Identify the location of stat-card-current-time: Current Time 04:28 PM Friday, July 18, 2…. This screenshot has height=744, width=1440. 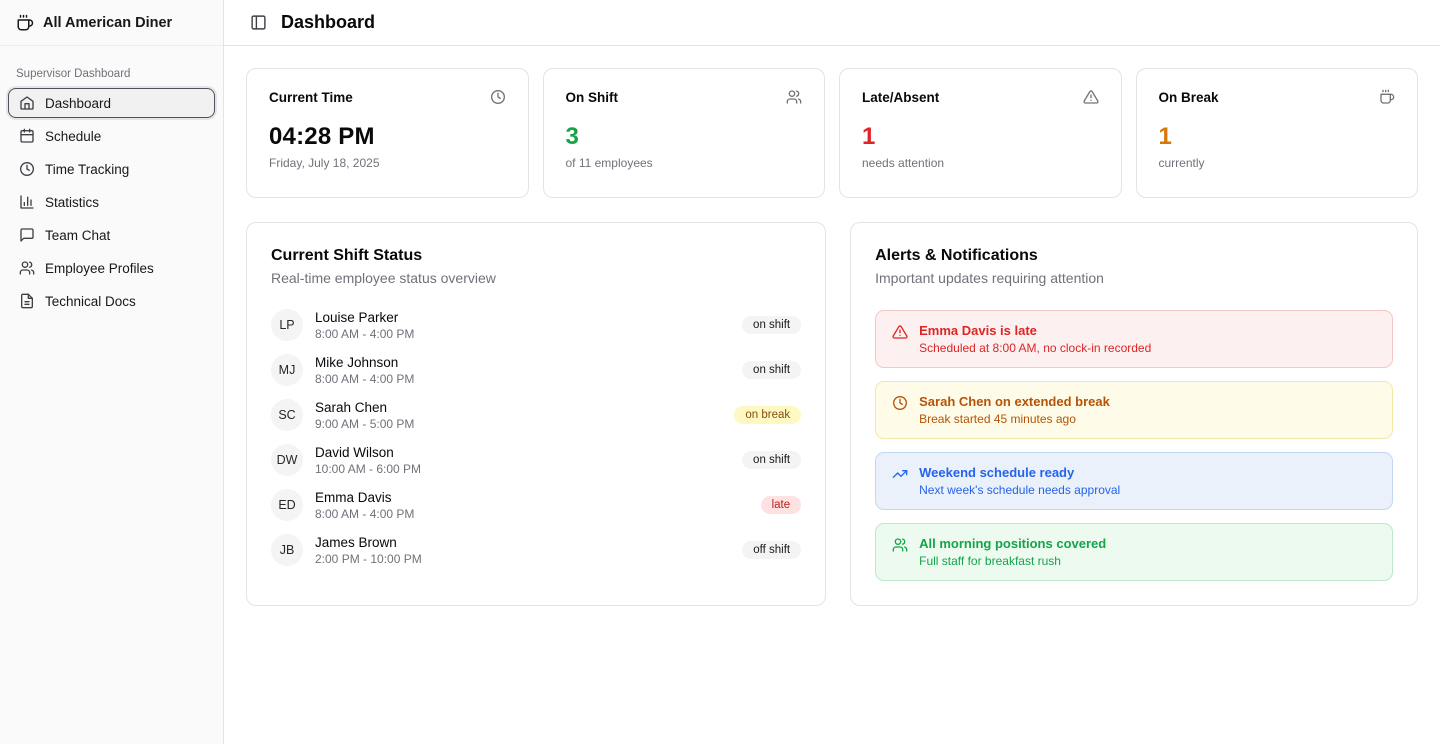
(387, 133).